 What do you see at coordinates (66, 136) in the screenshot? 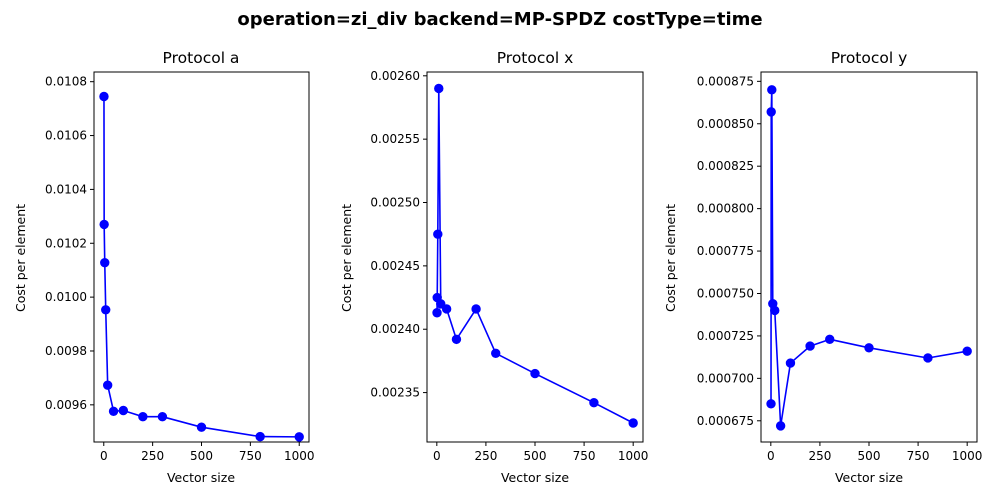
I see `y-tick-label: 0.0106` at bounding box center [66, 136].